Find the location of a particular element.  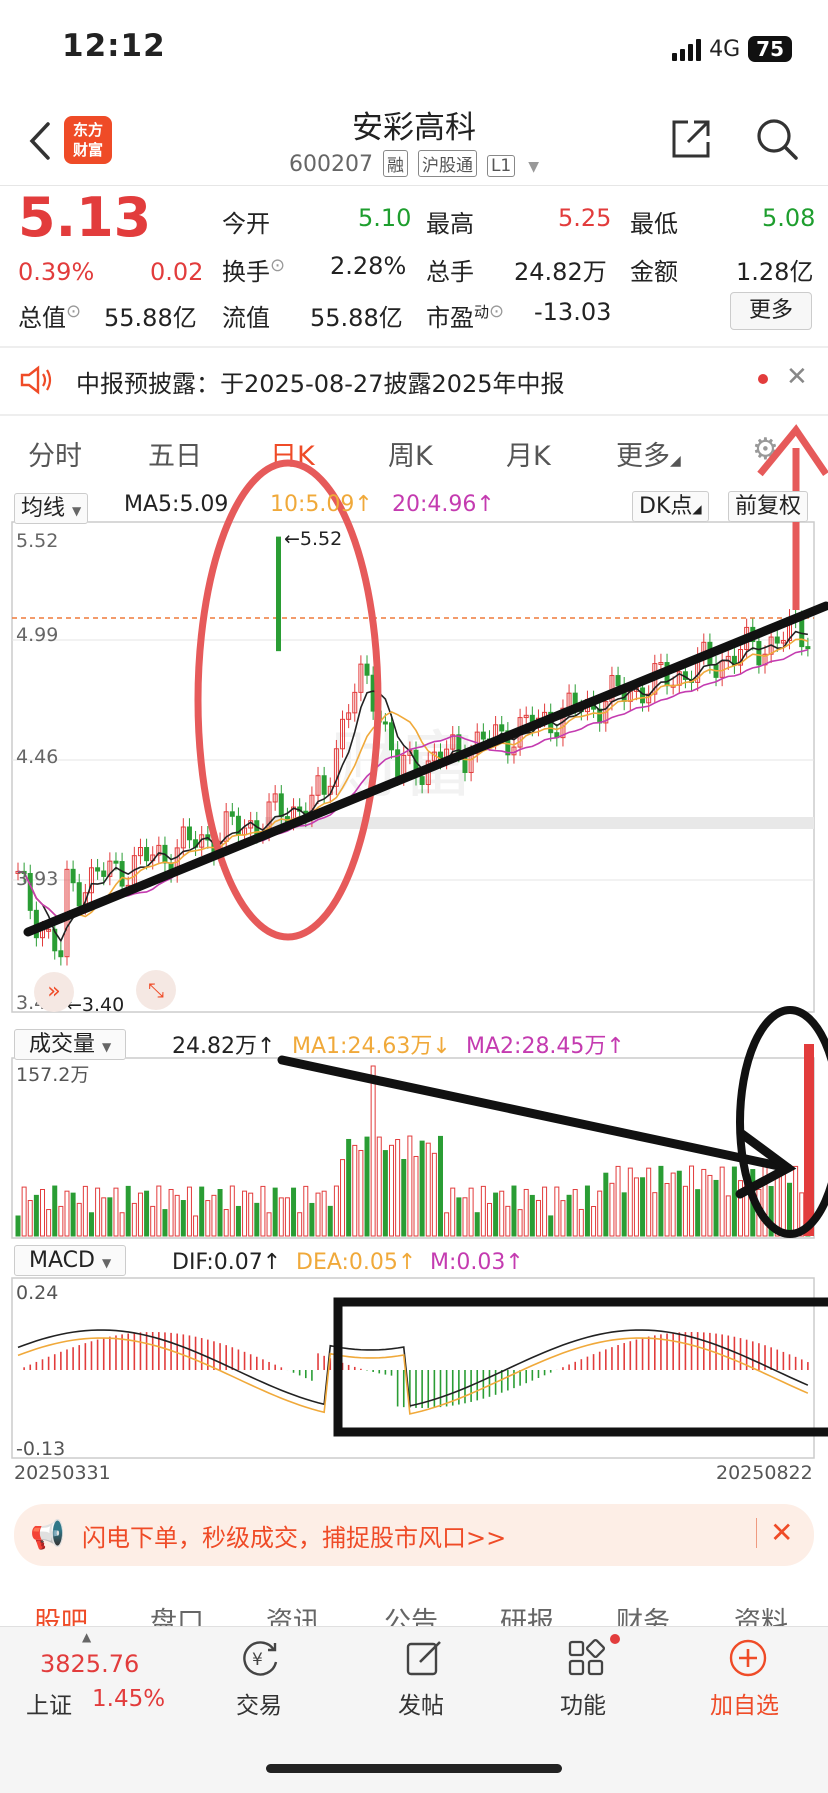

annotation-arrow-head is located at coordinates (766, 1164).